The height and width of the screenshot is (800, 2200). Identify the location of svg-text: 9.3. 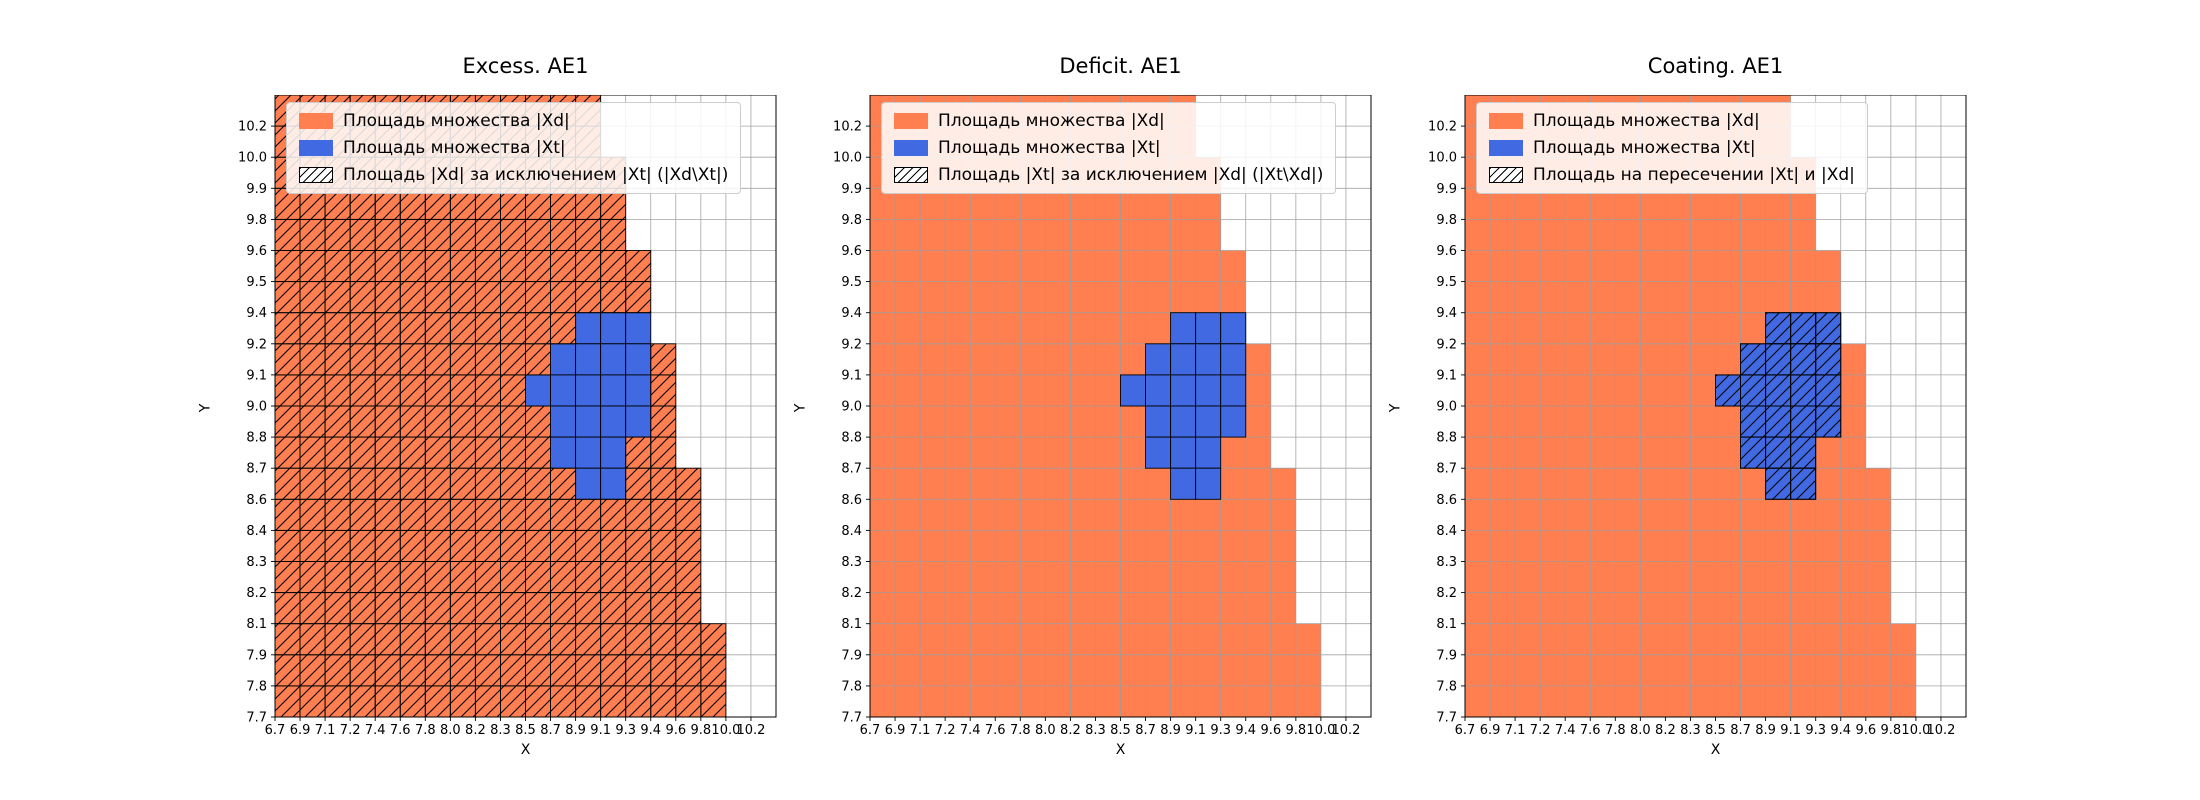
(625, 730).